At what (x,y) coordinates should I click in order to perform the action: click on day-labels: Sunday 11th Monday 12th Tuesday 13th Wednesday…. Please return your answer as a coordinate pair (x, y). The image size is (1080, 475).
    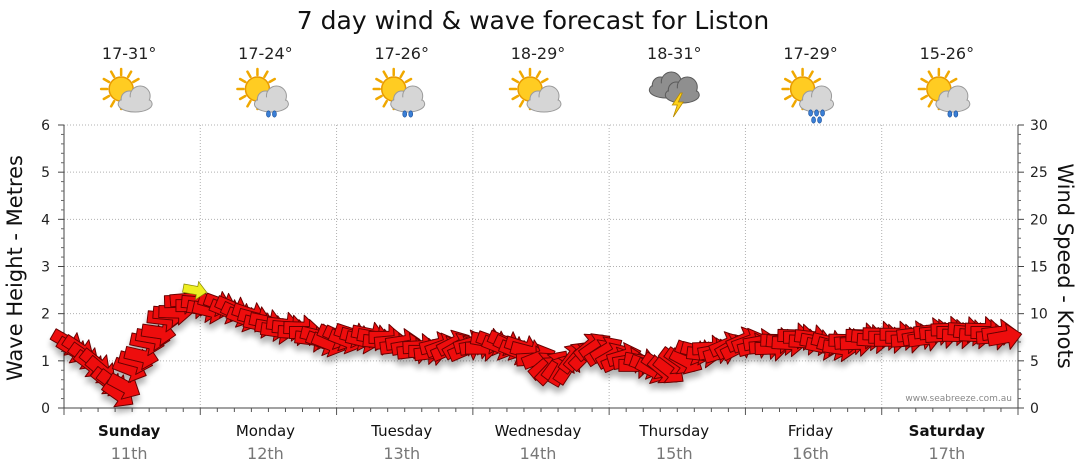
    Looking at the image, I should click on (541, 442).